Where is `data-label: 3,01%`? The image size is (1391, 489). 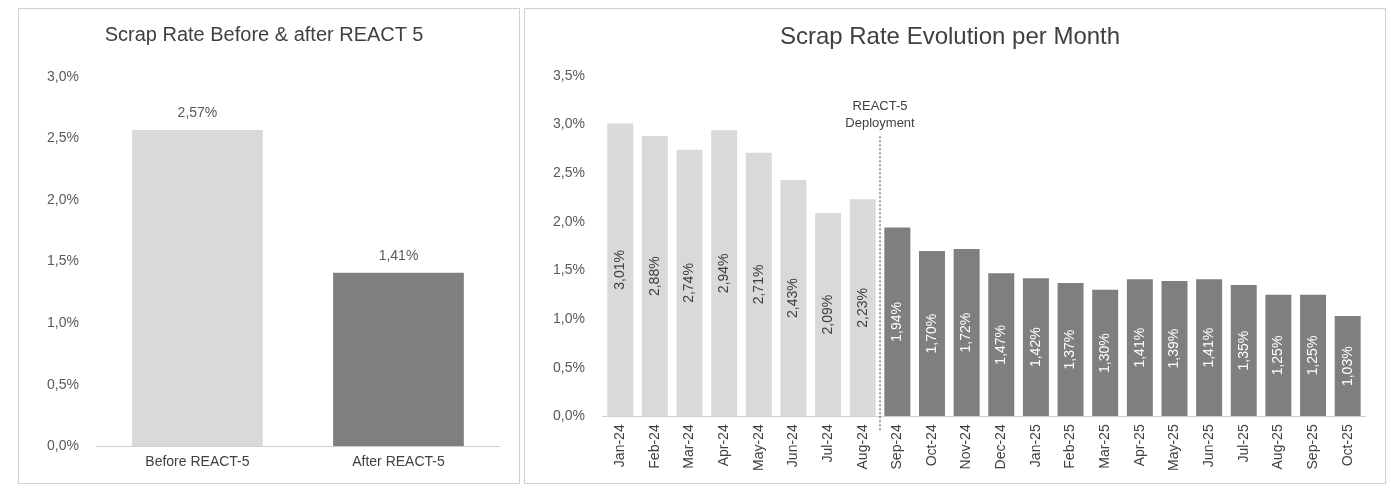
data-label: 3,01% is located at coordinates (619, 270).